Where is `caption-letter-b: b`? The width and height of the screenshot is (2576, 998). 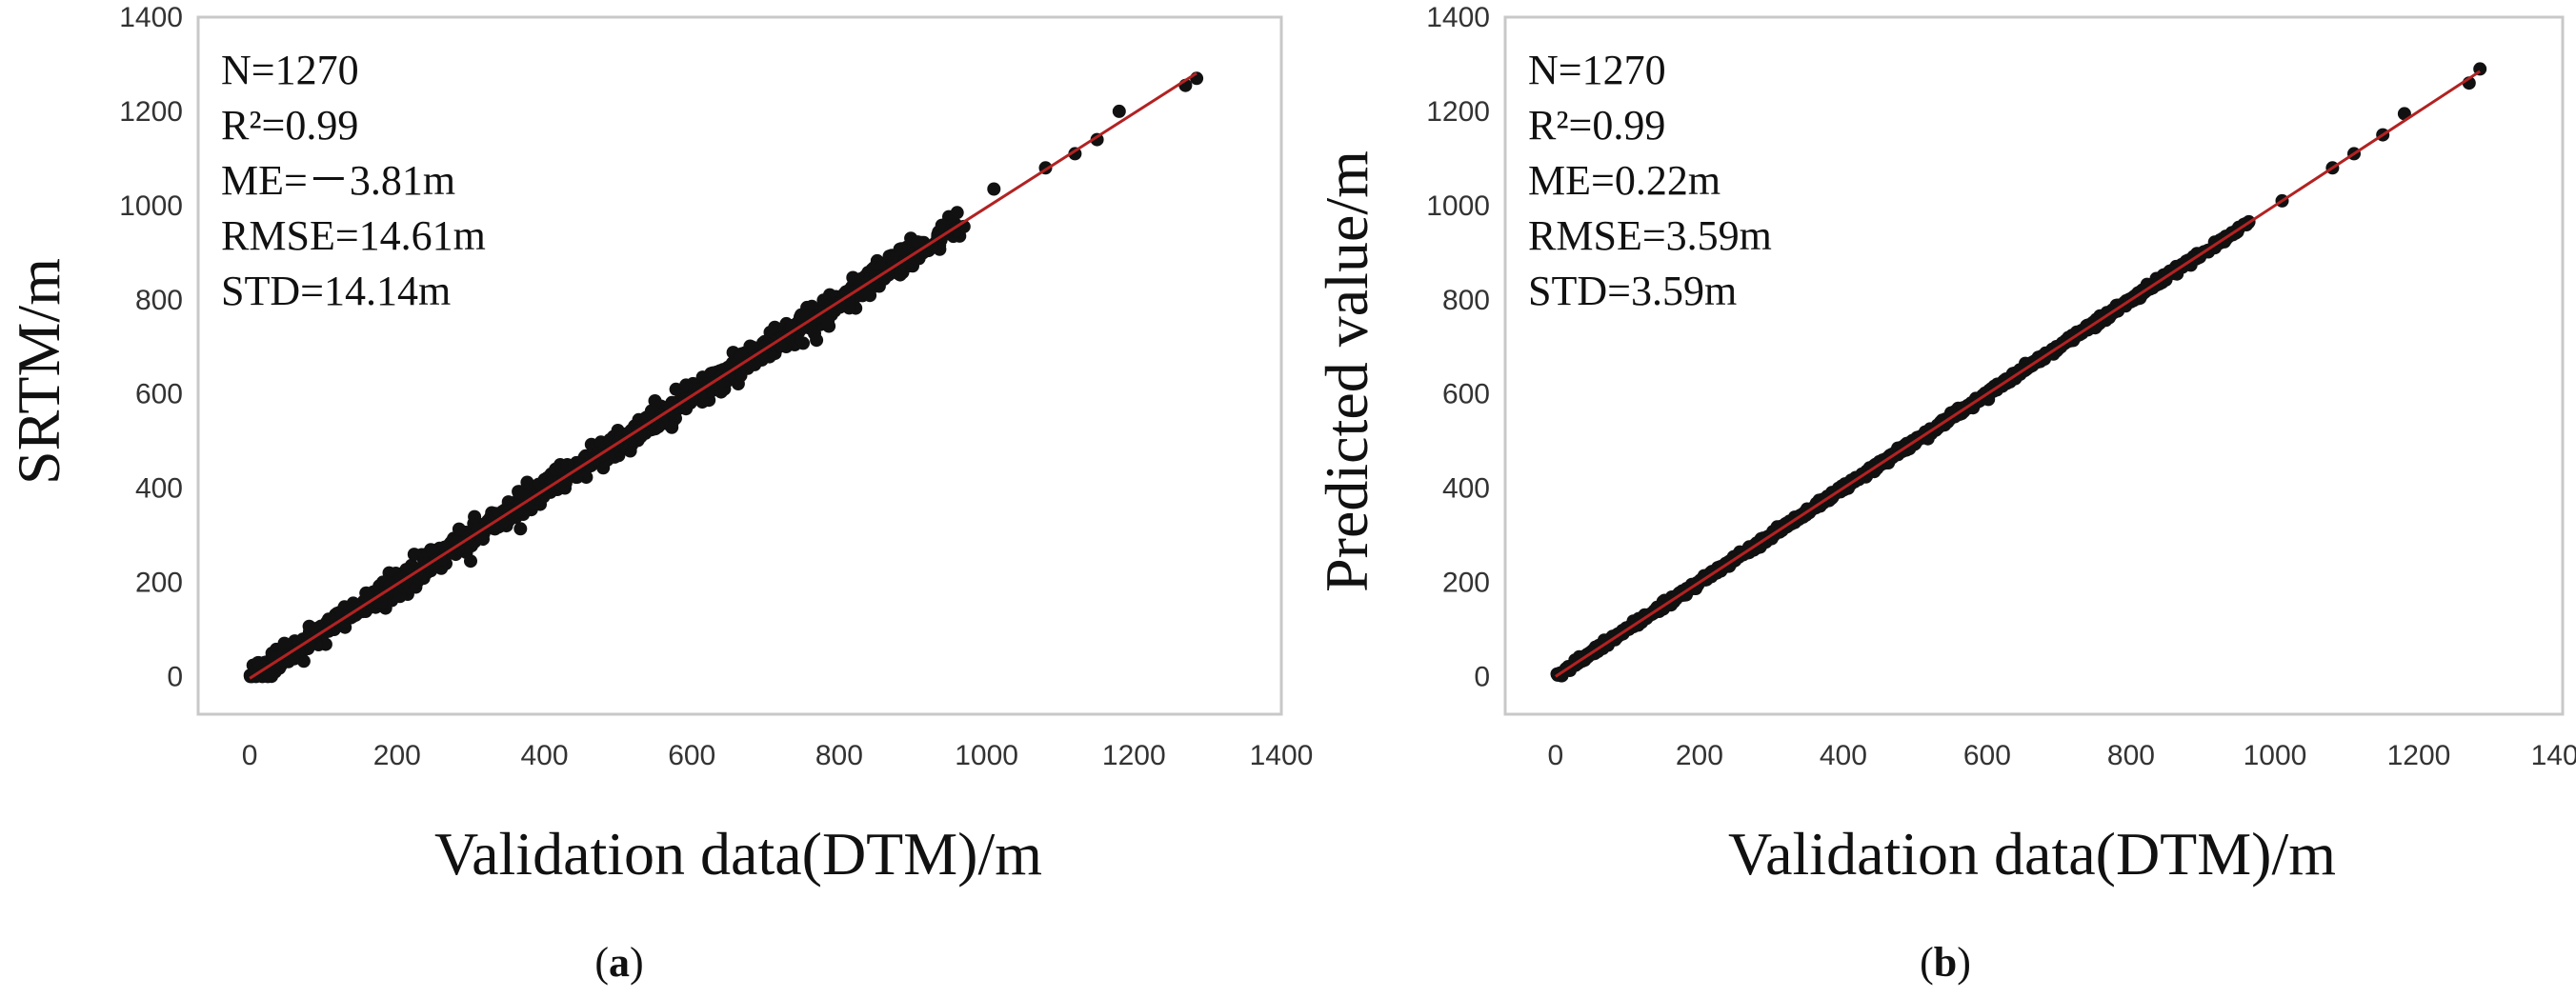 caption-letter-b: b is located at coordinates (1945, 962).